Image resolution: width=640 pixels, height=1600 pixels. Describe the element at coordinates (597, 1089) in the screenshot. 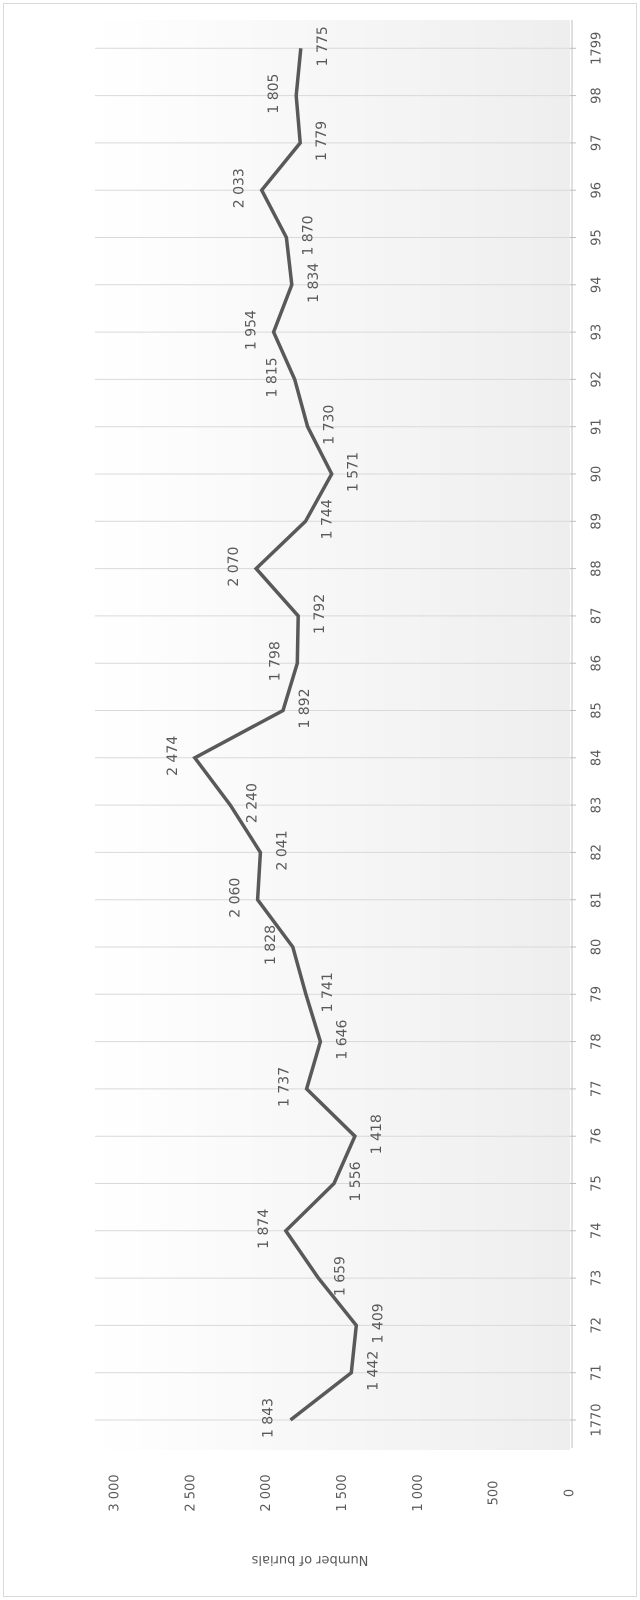

I see `category-tick-label: 77` at that location.